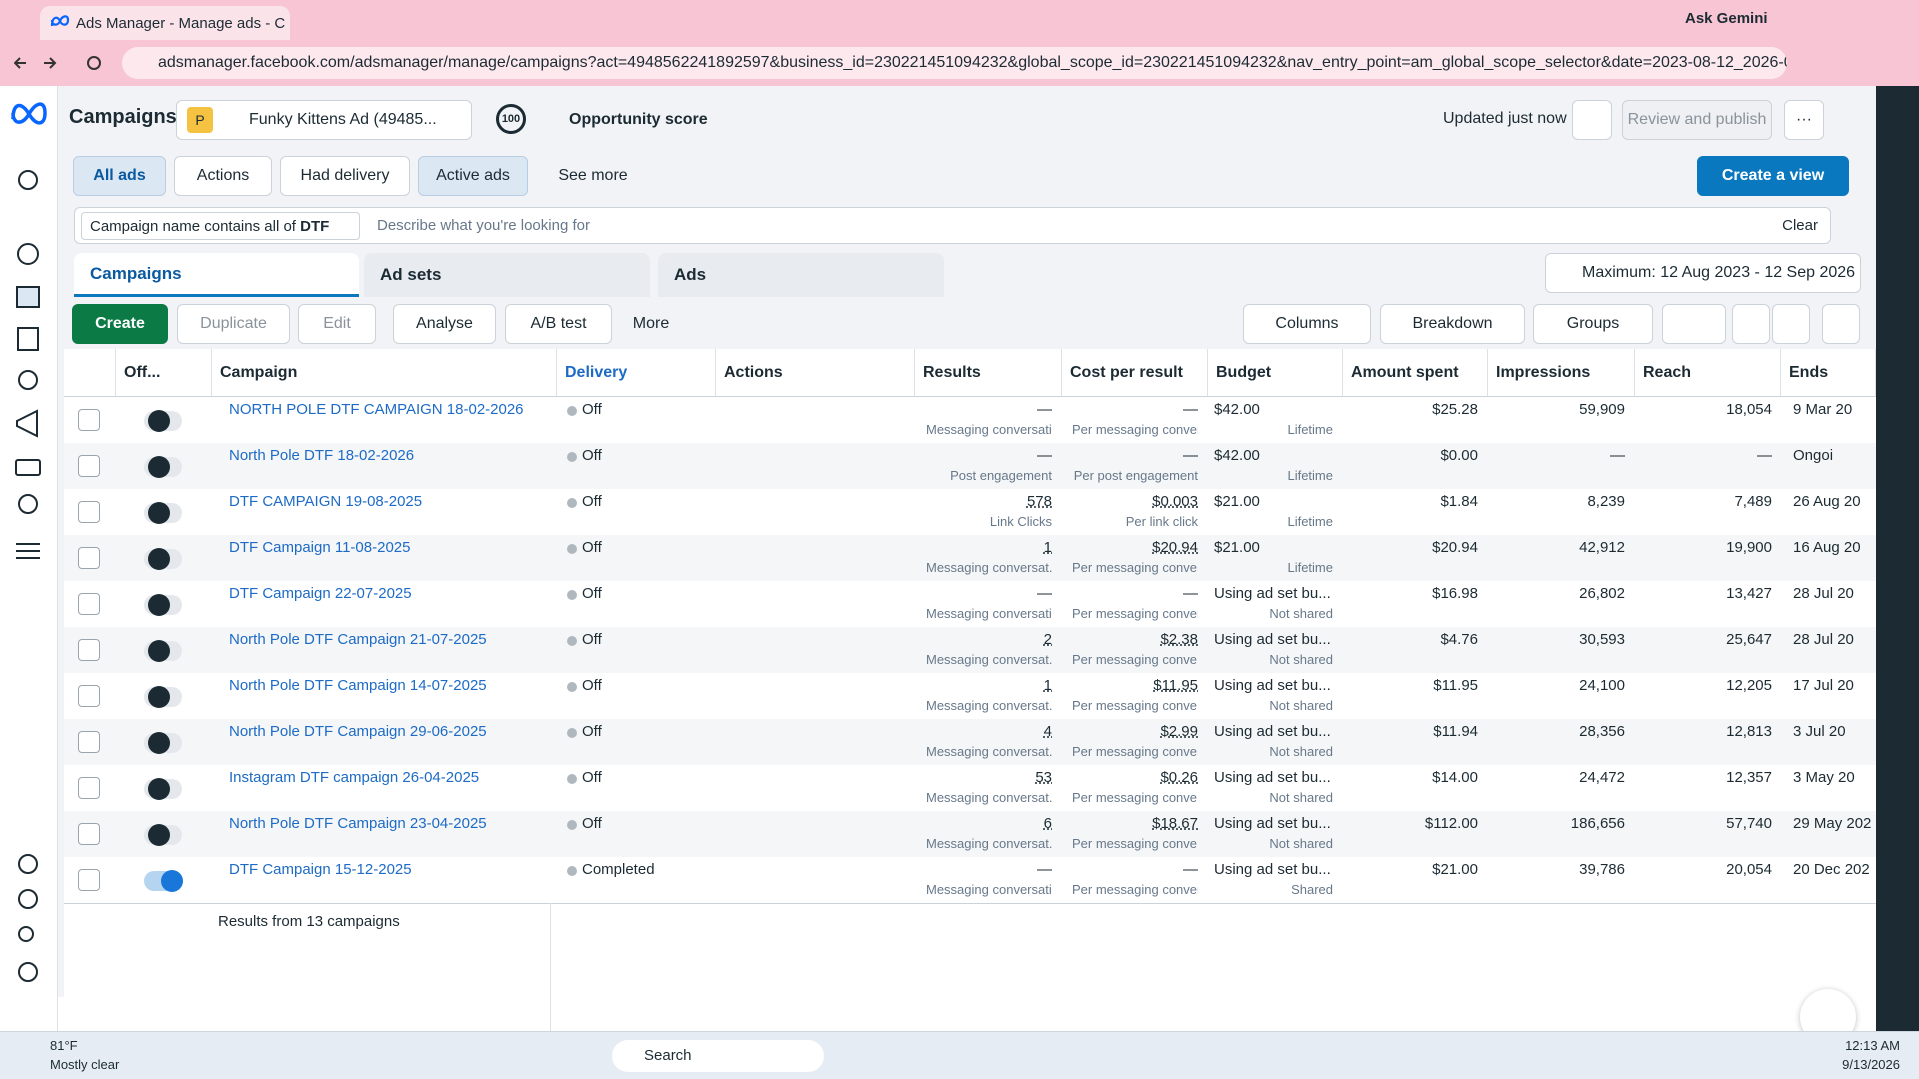 The height and width of the screenshot is (1079, 1919). What do you see at coordinates (1561, 373) in the screenshot?
I see `column-header: Impressions` at bounding box center [1561, 373].